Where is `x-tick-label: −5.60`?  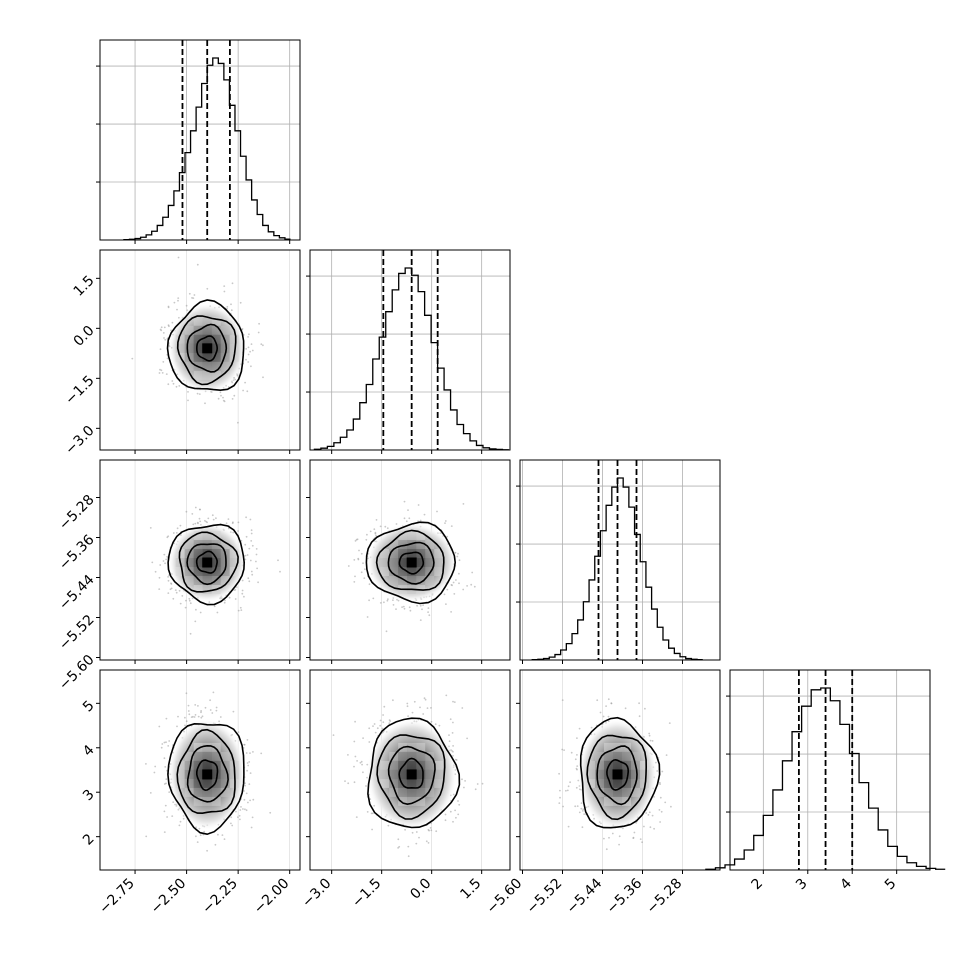
x-tick-label: −5.60 is located at coordinates (505, 897).